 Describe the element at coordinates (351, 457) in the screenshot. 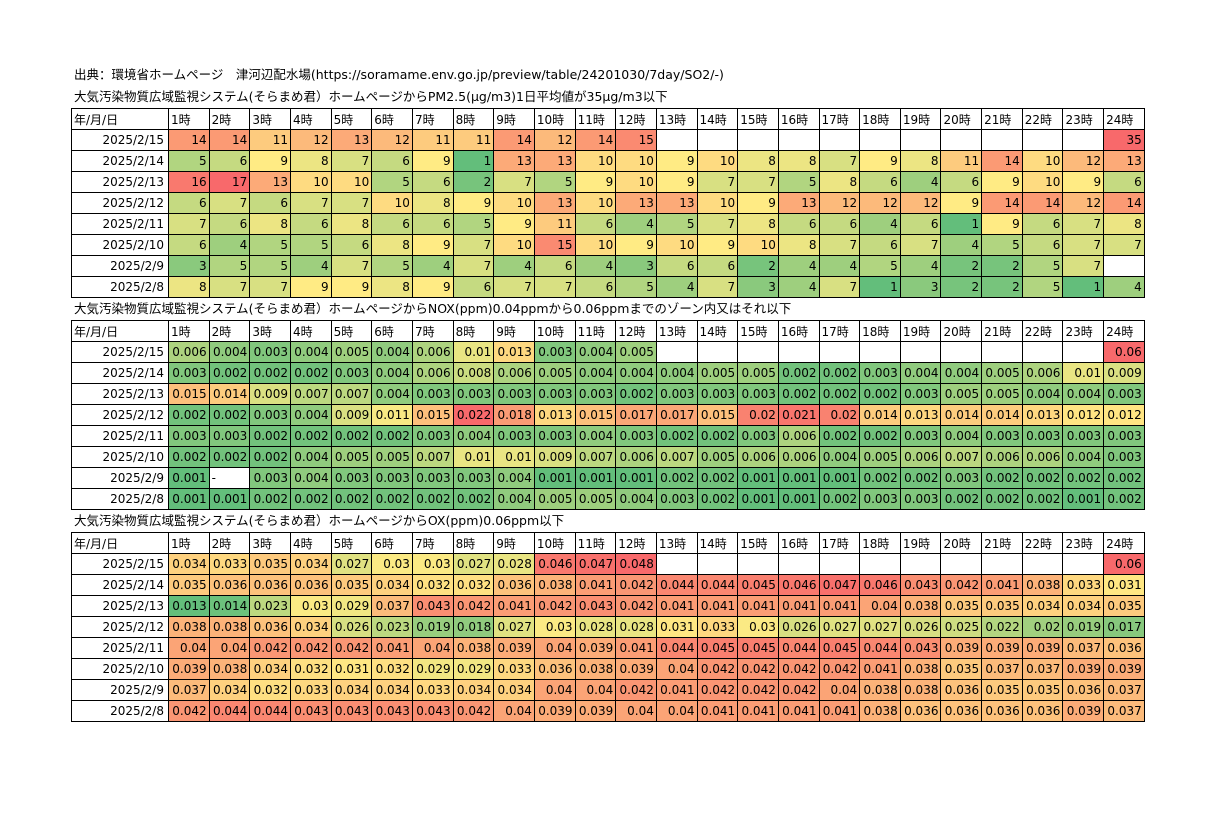

I see `value-cell: 0.005` at that location.